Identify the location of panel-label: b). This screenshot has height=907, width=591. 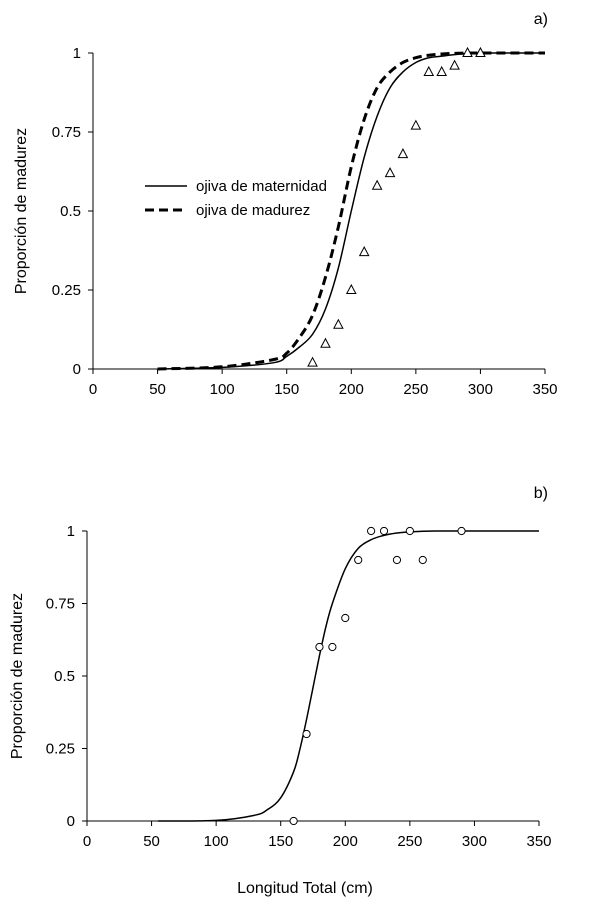
(541, 493).